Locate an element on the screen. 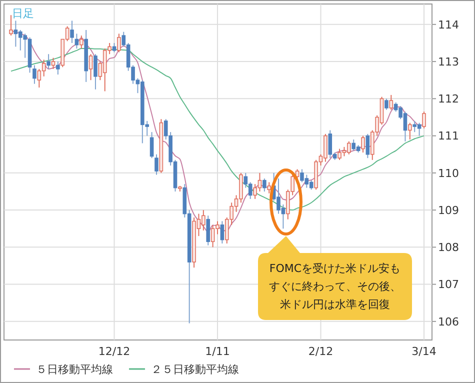  y-tick-label: 113 is located at coordinates (448, 61).